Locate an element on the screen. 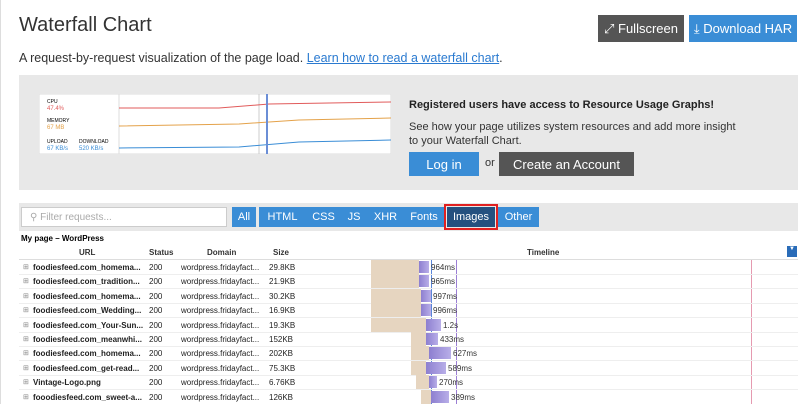  group-label: My page – WordPress is located at coordinates (62, 238).